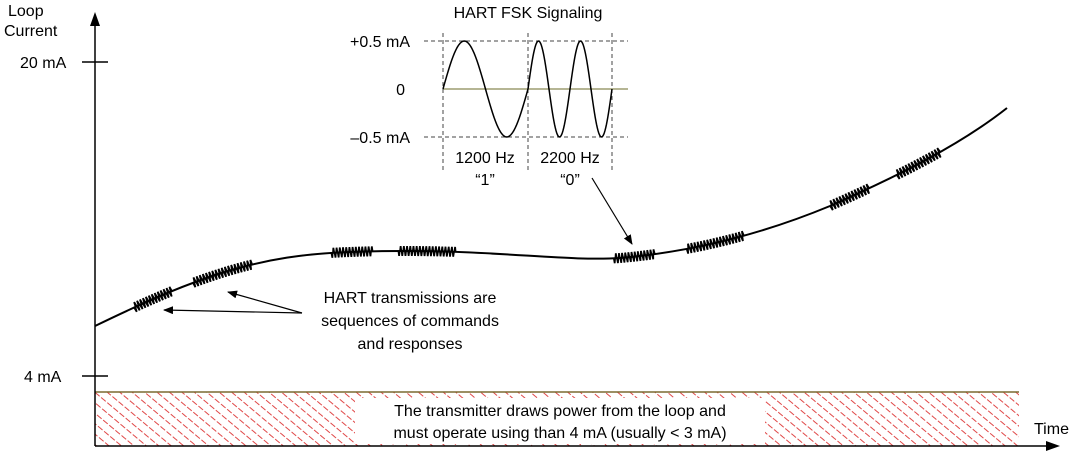 This screenshot has height=454, width=1076. What do you see at coordinates (95, 19) in the screenshot?
I see `y-axis-arrow-icon` at bounding box center [95, 19].